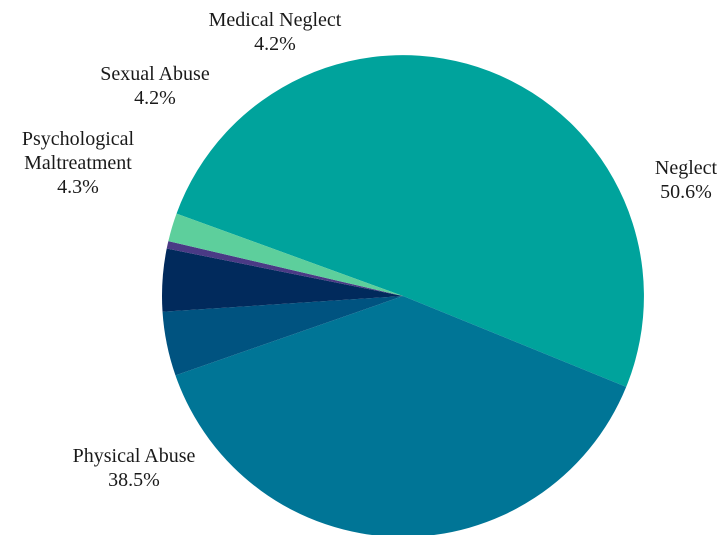 The height and width of the screenshot is (535, 727). What do you see at coordinates (134, 480) in the screenshot?
I see `slice-value-label: 38.5%` at bounding box center [134, 480].